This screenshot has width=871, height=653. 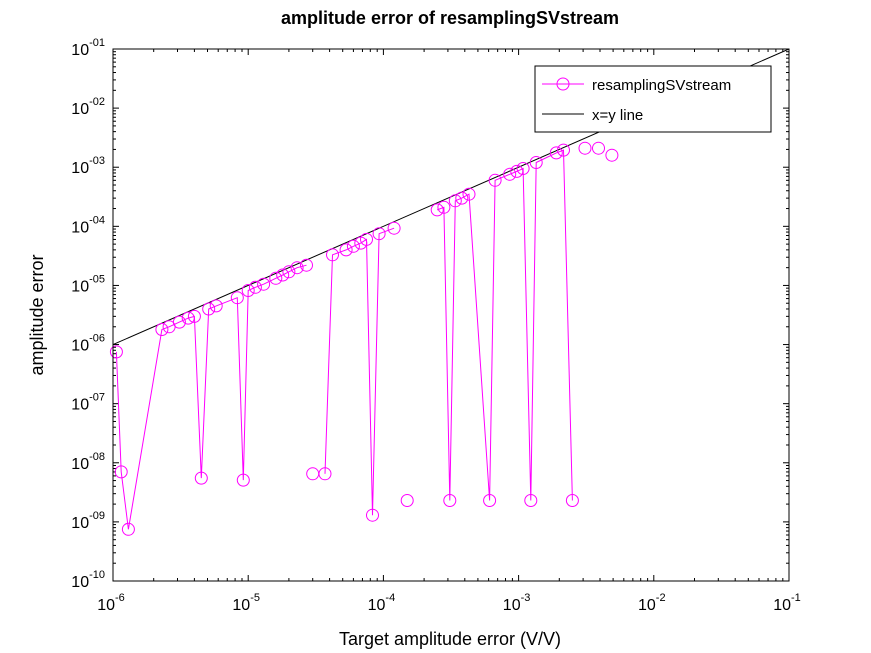 What do you see at coordinates (617, 115) in the screenshot?
I see `legend-label-xy: x=y line` at bounding box center [617, 115].